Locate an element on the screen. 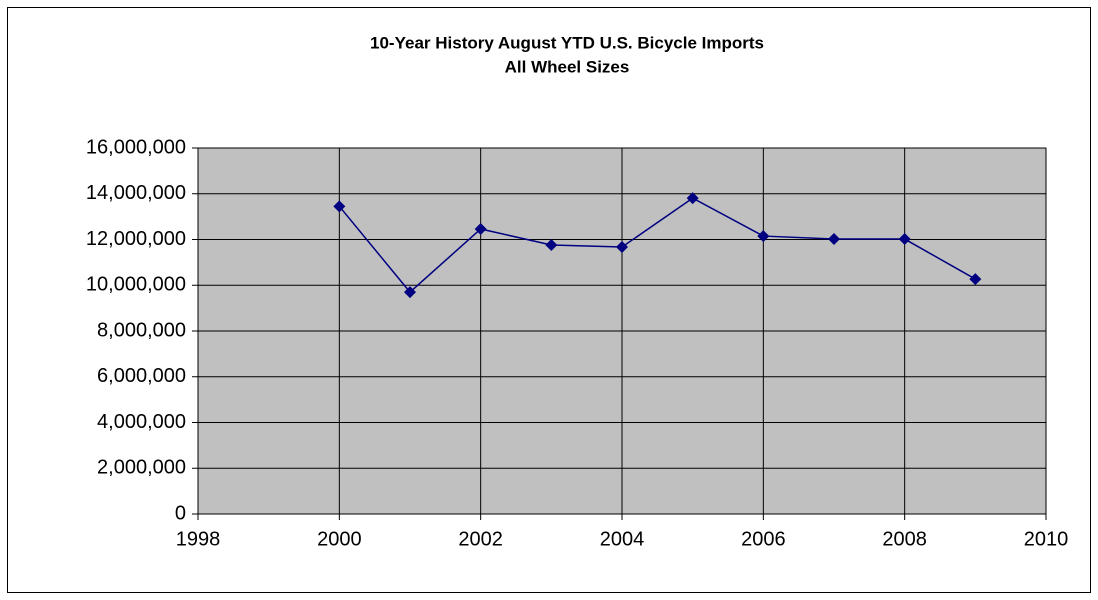  x-tick-label: 2006 is located at coordinates (763, 539).